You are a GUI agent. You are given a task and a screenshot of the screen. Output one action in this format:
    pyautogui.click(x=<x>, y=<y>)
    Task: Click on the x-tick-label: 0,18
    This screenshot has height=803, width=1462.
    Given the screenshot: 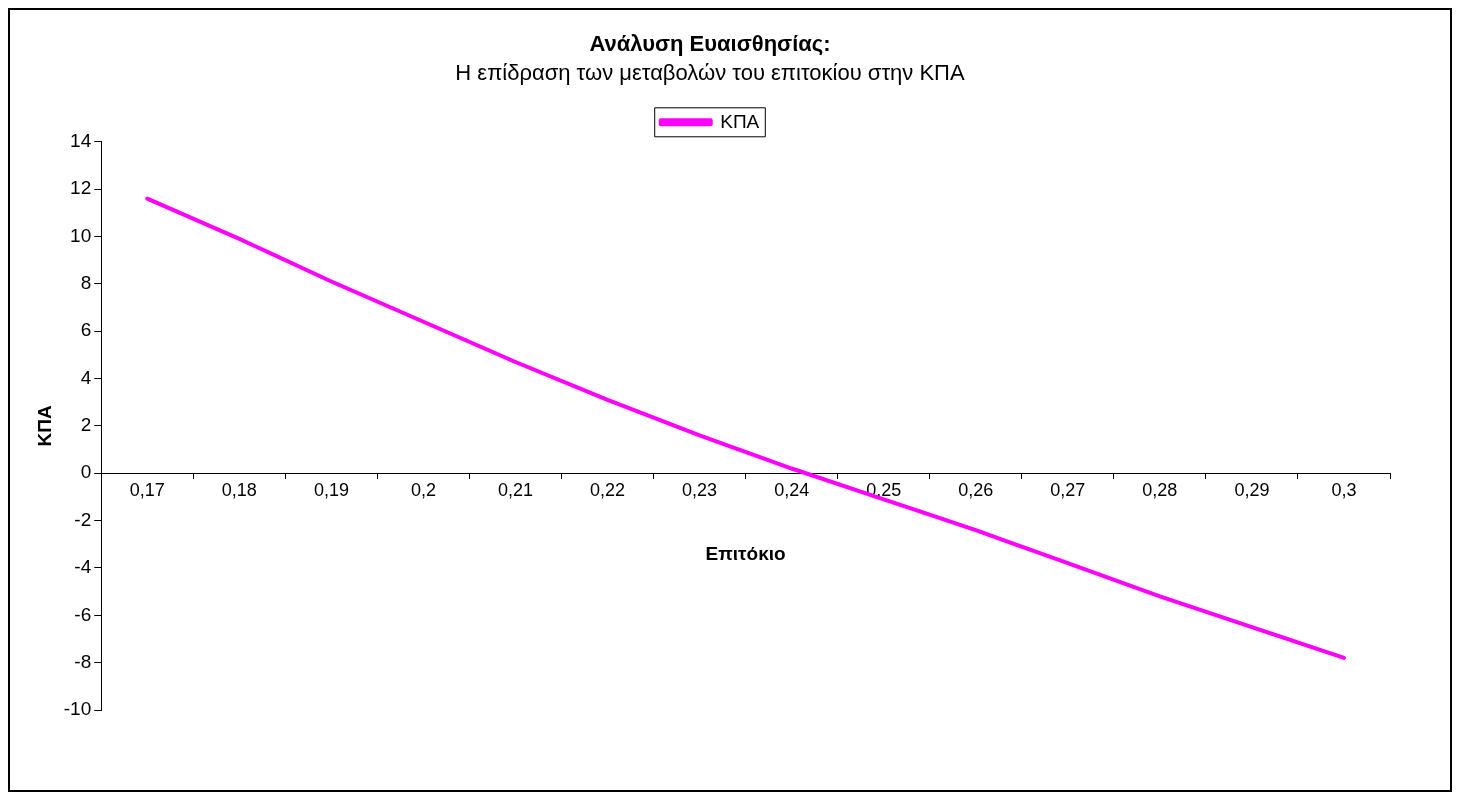 What is the action you would take?
    pyautogui.click(x=239, y=490)
    